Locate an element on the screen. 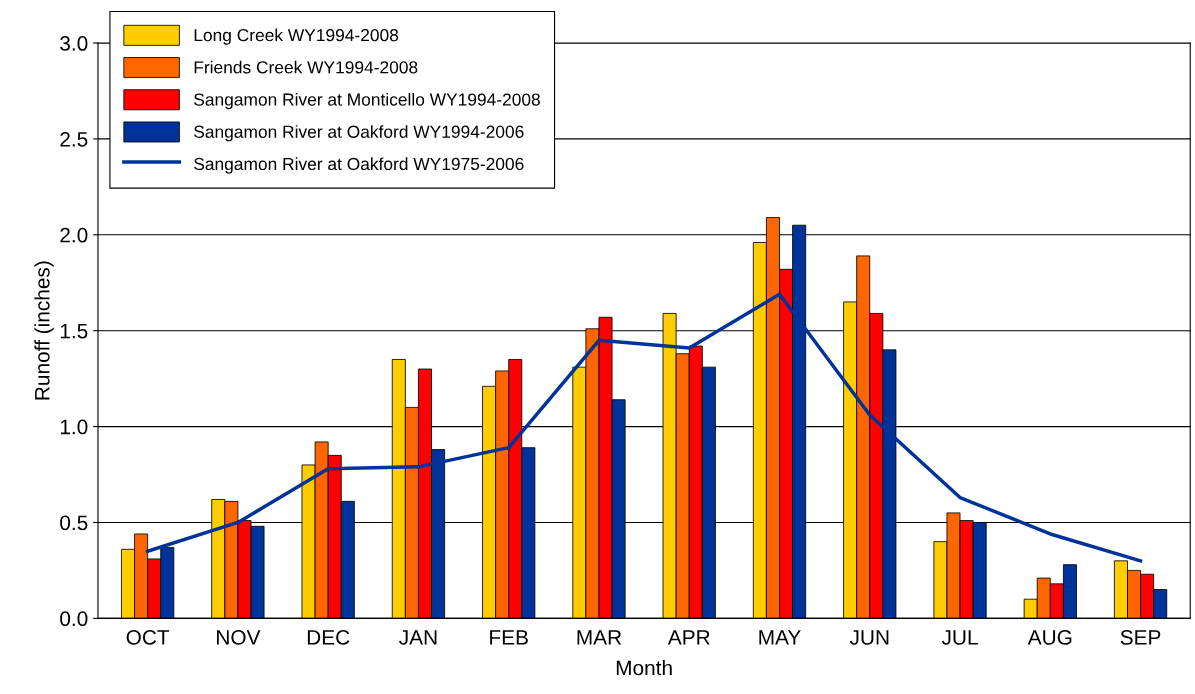 Image resolution: width=1195 pixels, height=694 pixels. y-tick-label: 0.0 is located at coordinates (74, 619).